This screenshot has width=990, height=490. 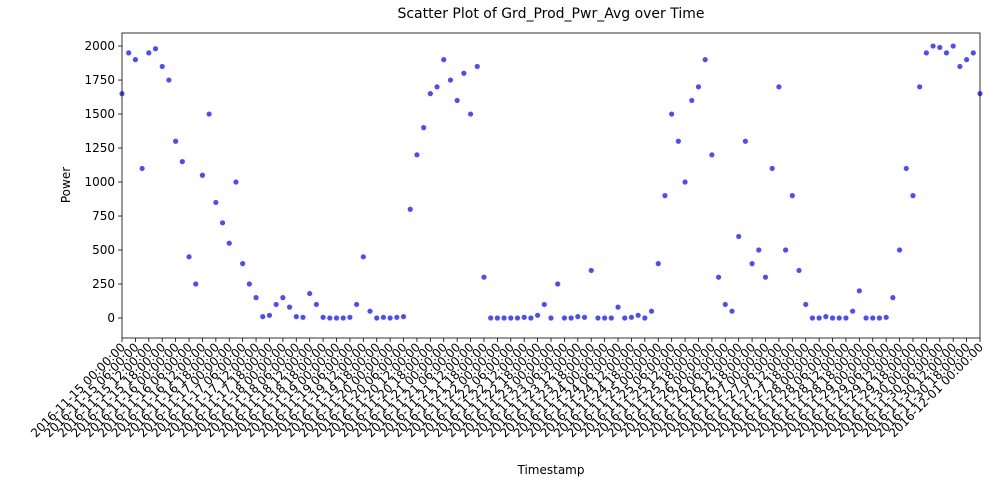 I want to click on y-tick-label: 750, so click(x=103, y=216).